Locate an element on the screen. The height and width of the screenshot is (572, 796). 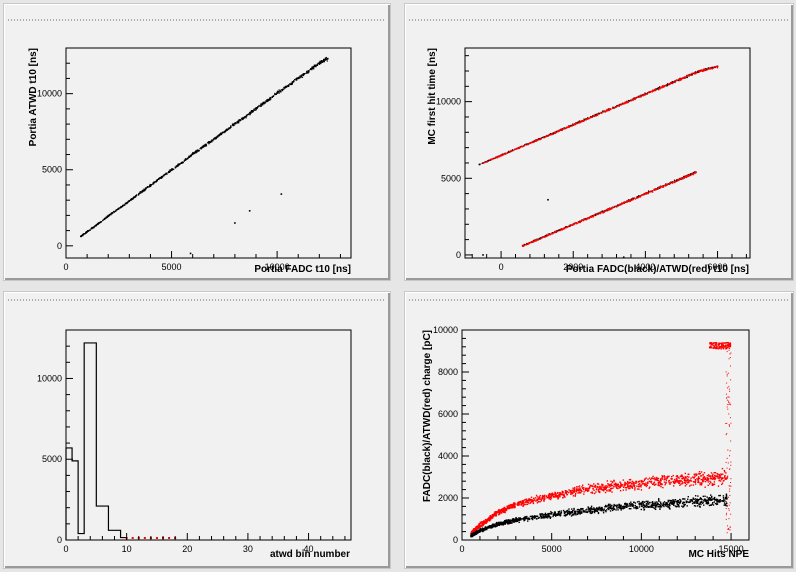
x-tick-label: 40 is located at coordinates (309, 549).